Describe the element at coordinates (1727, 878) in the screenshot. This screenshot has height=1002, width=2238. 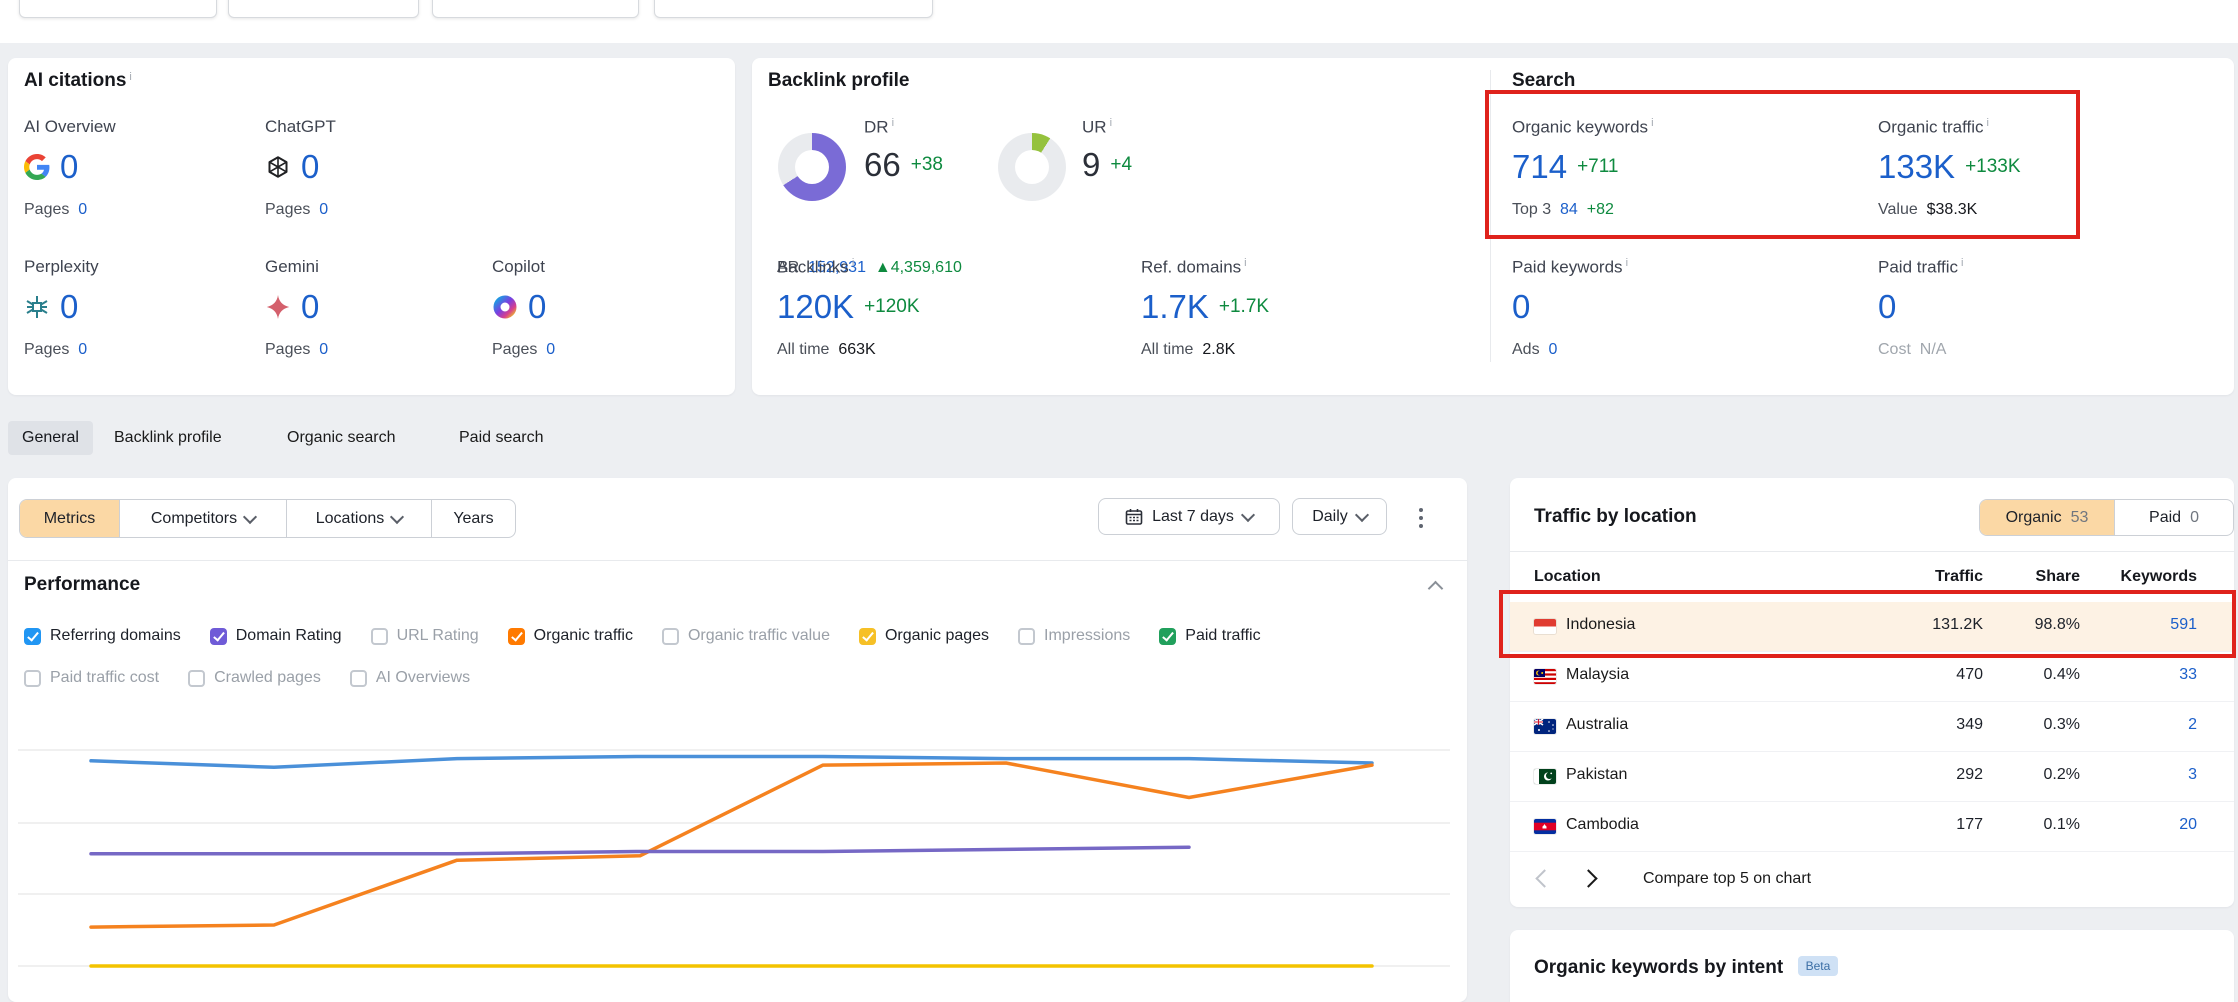
I see `compare-top5-link: Compare top 5 on chart` at that location.